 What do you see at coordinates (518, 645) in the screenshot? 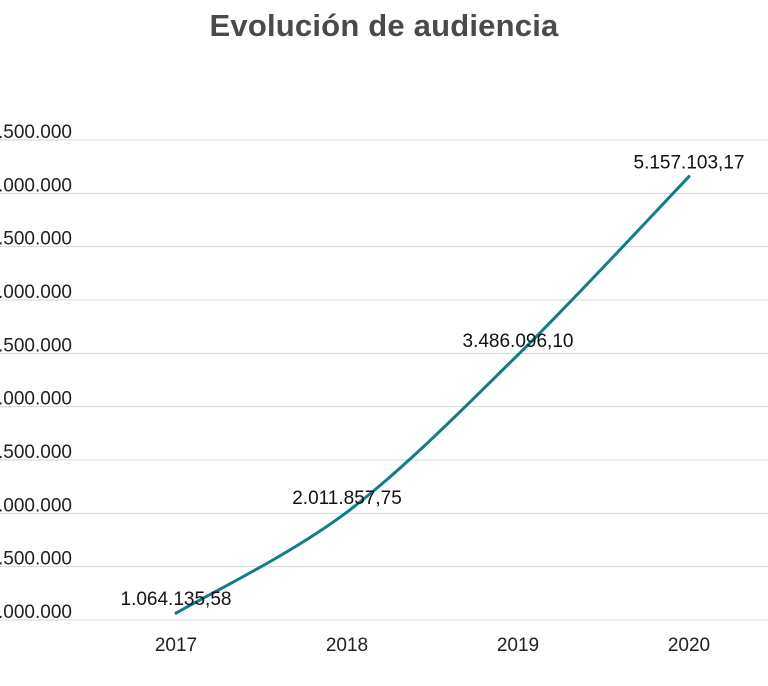
I see `x-tick-label: 2019` at bounding box center [518, 645].